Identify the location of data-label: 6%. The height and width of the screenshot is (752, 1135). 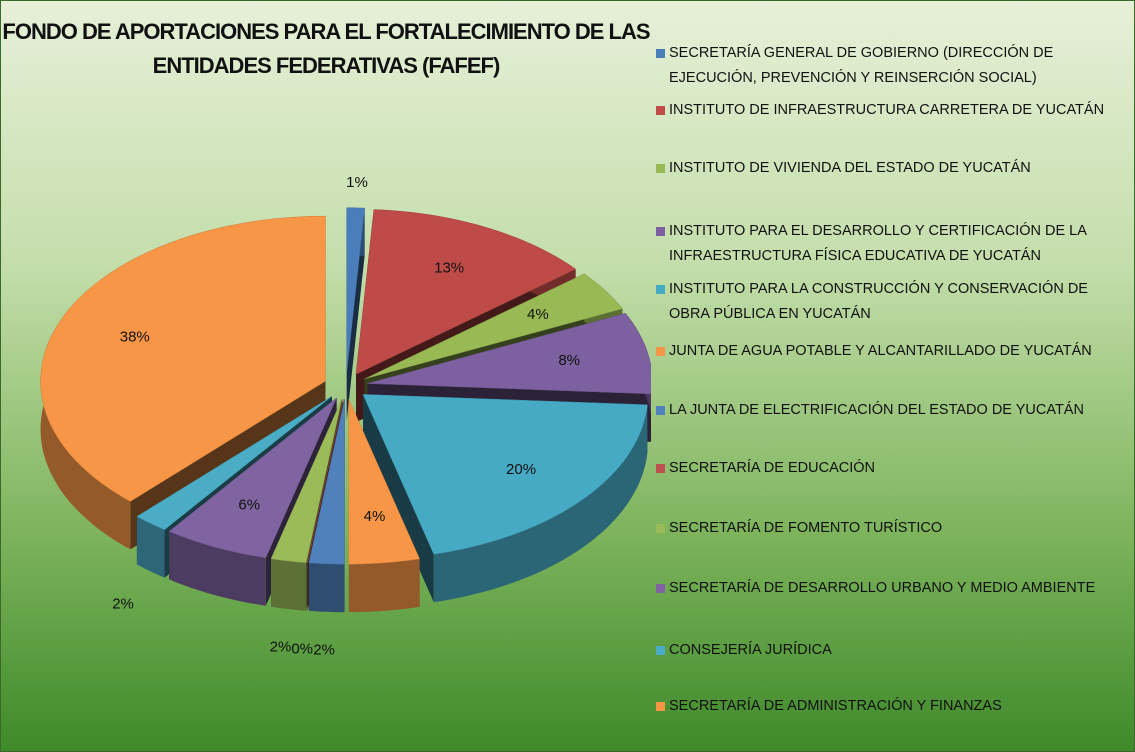
(249, 504).